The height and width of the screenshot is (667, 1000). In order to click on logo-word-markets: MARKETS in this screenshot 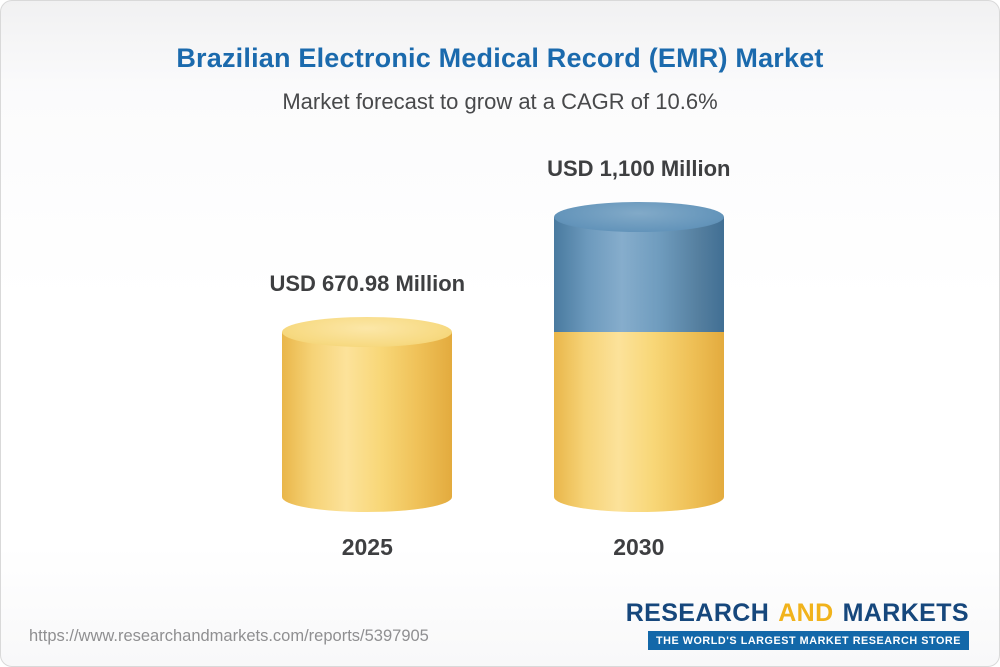, I will do `click(905, 613)`.